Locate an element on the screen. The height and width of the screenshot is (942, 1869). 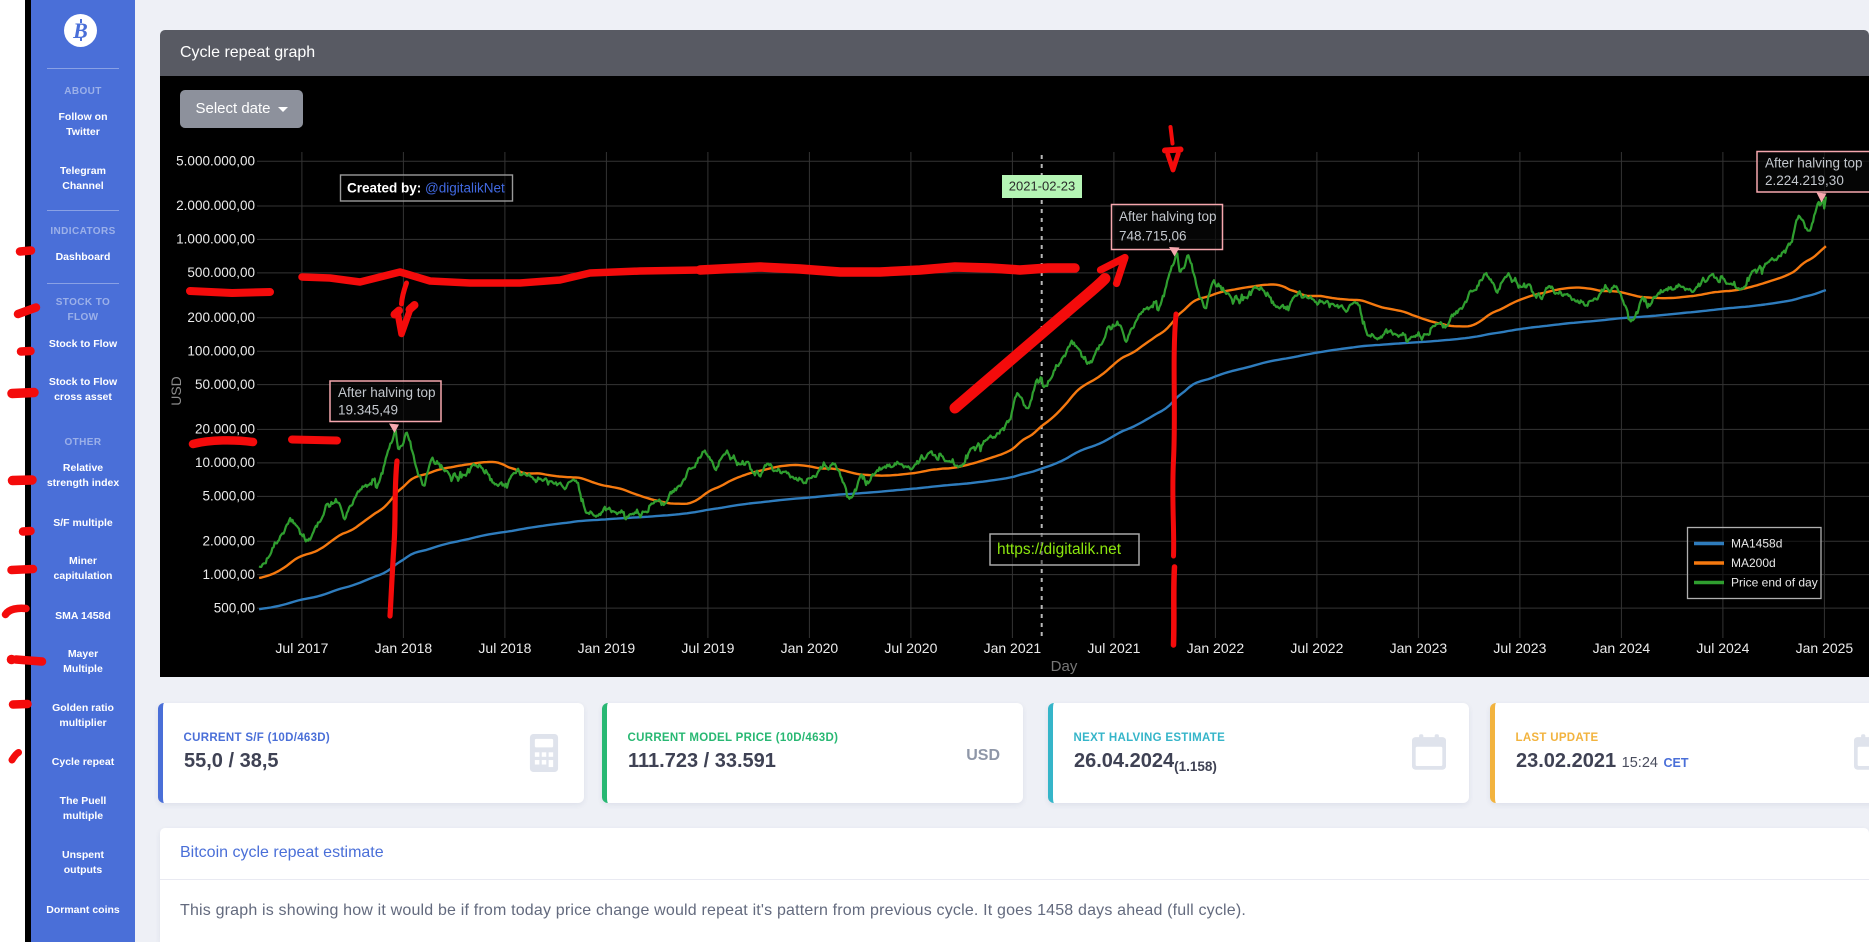
svg-text: Jul 2017 is located at coordinates (301, 648).